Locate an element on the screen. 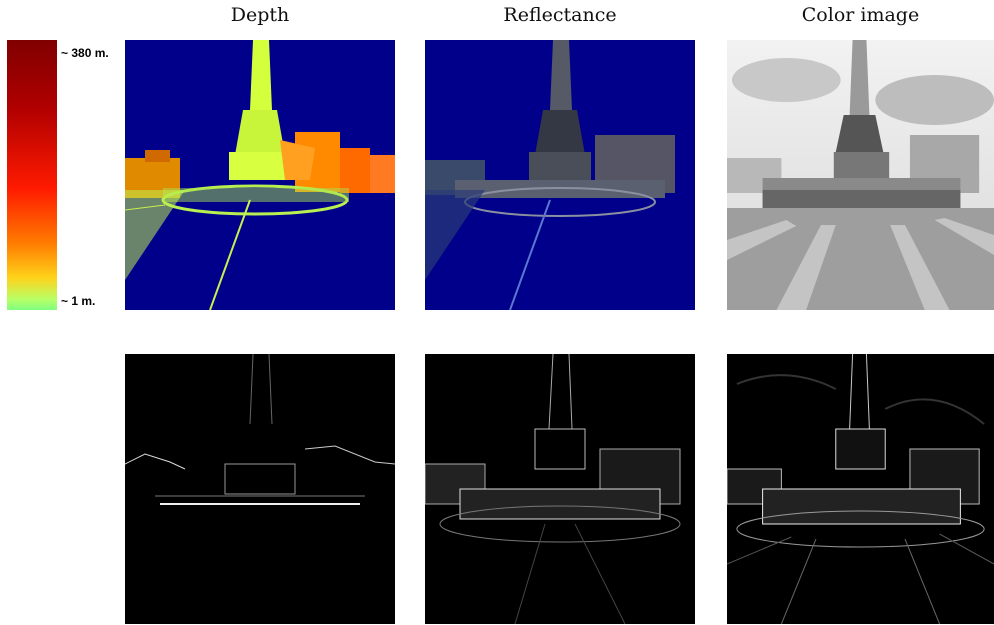 This screenshot has height=625, width=994. reflectance-edge-image is located at coordinates (560, 489).